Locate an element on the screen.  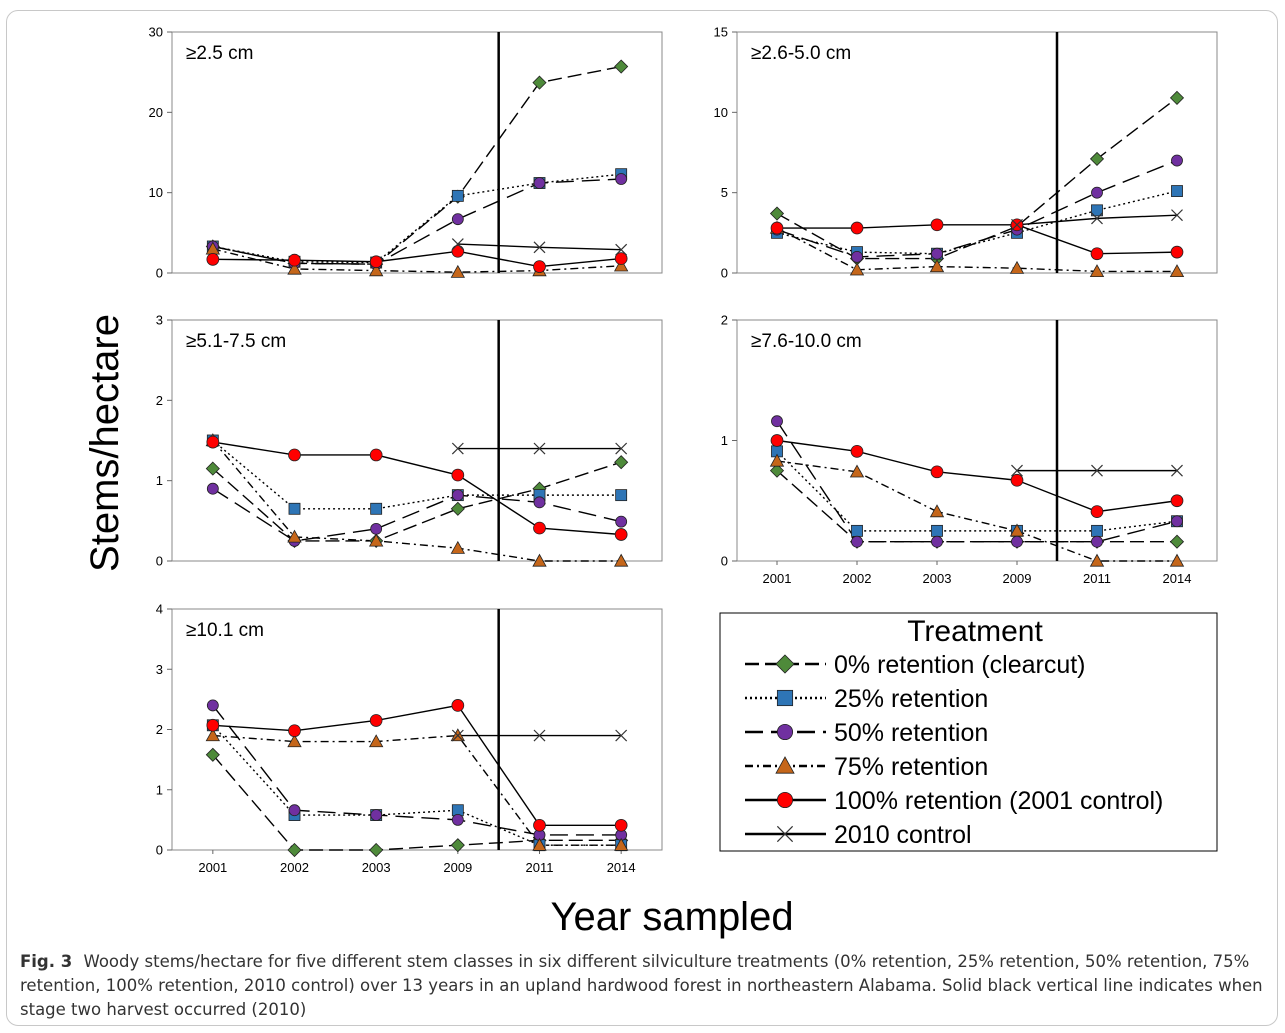
y-tick-label: 3 is located at coordinates (159, 669).